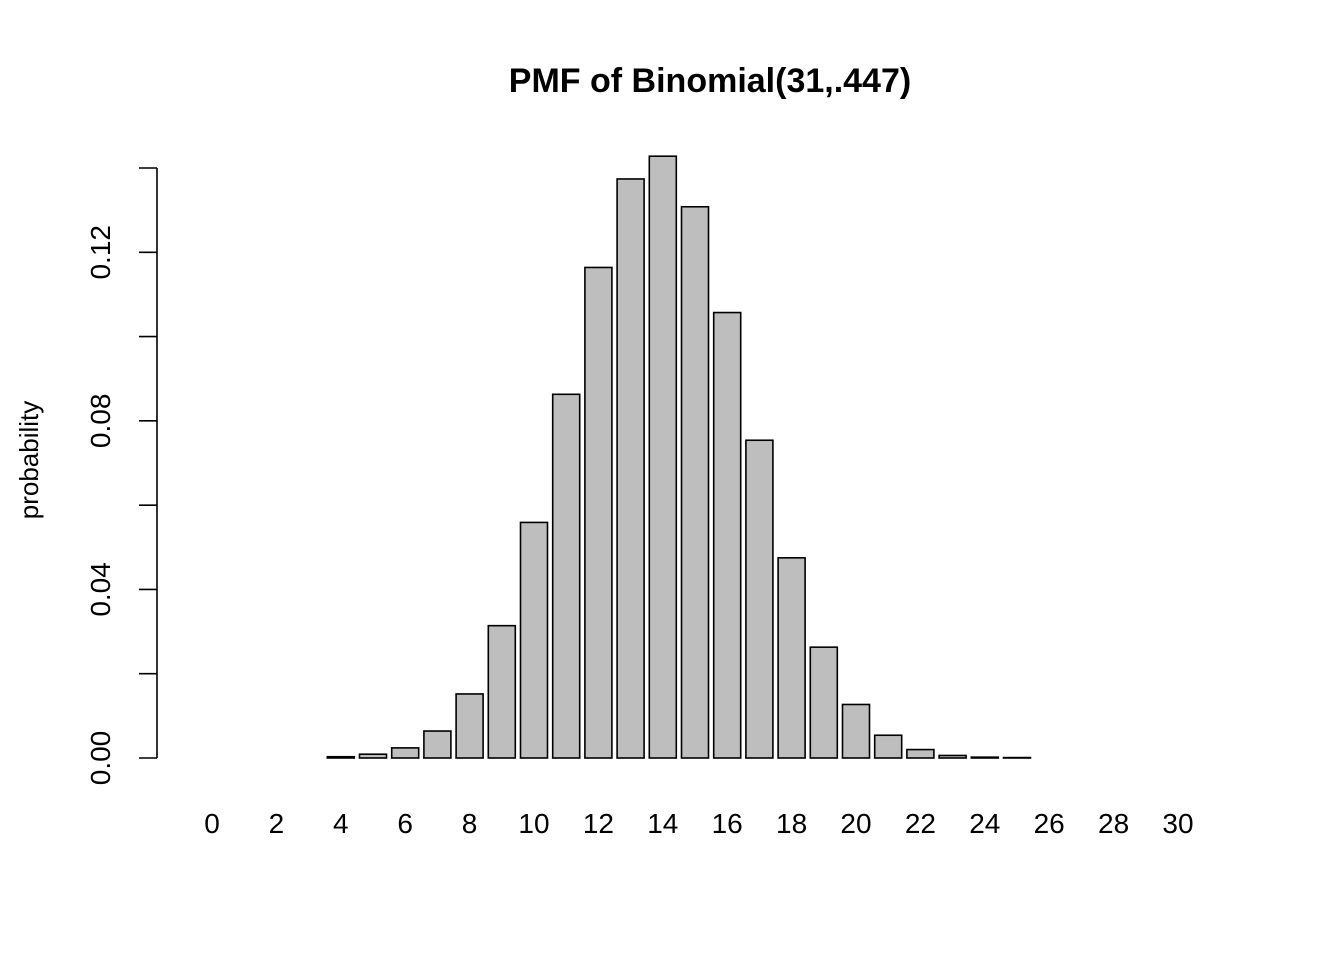 The height and width of the screenshot is (960, 1344). What do you see at coordinates (100, 589) in the screenshot?
I see `y-tick-label: 0.04` at bounding box center [100, 589].